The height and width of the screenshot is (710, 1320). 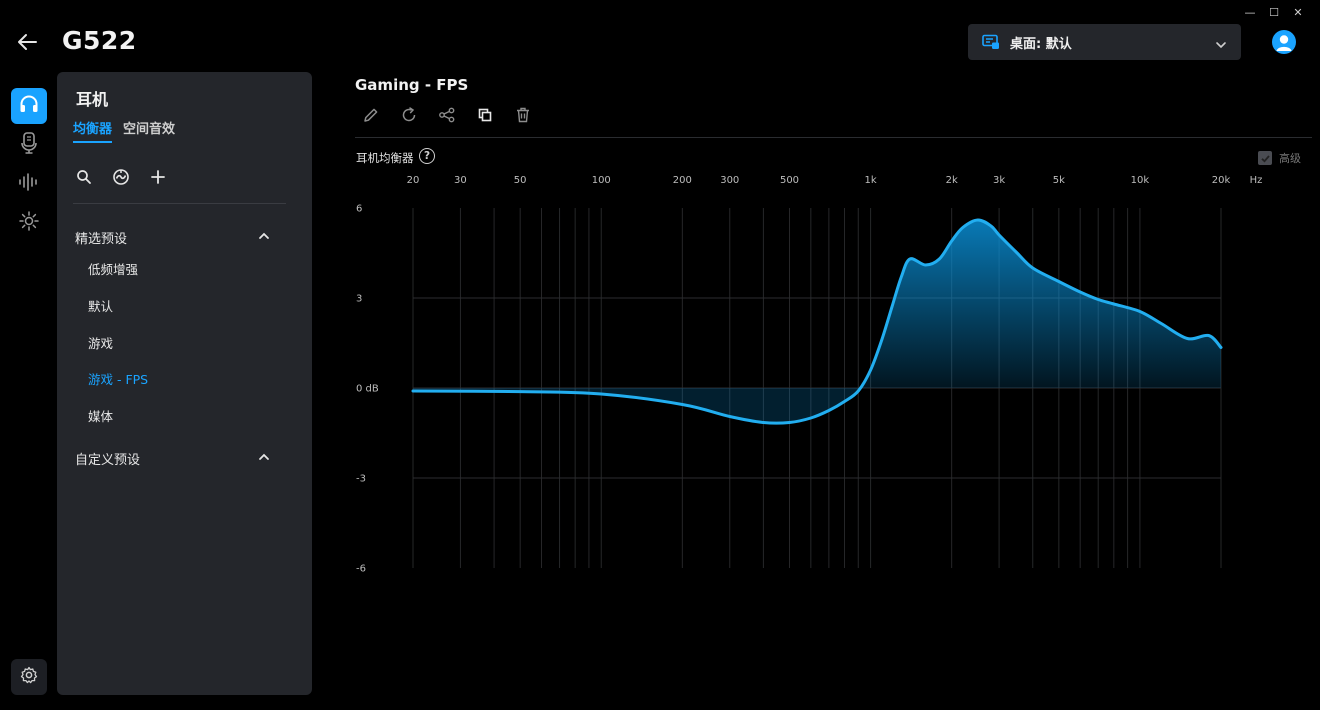 What do you see at coordinates (1256, 180) in the screenshot?
I see `x-axis-unit: Hz` at bounding box center [1256, 180].